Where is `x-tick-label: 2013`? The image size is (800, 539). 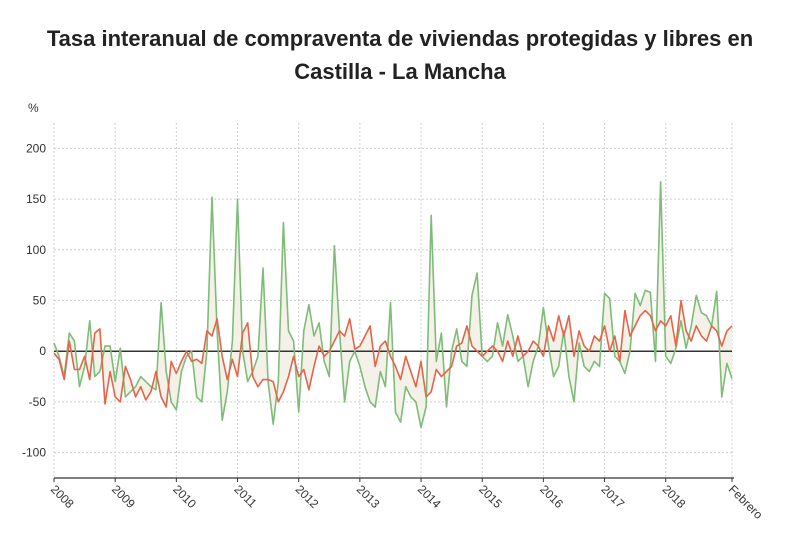
x-tick-label: 2013 is located at coordinates (368, 496).